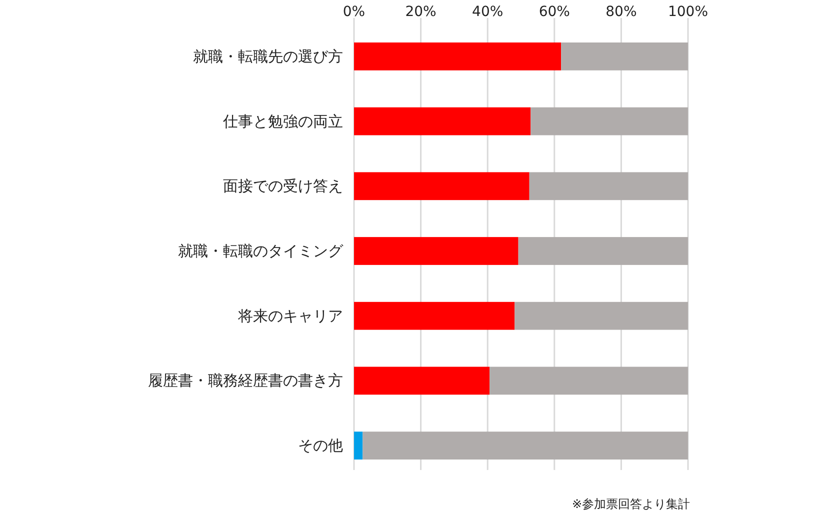 This screenshot has width=820, height=514. Describe the element at coordinates (354, 12) in the screenshot. I see `x-tick-label: 0%` at that location.